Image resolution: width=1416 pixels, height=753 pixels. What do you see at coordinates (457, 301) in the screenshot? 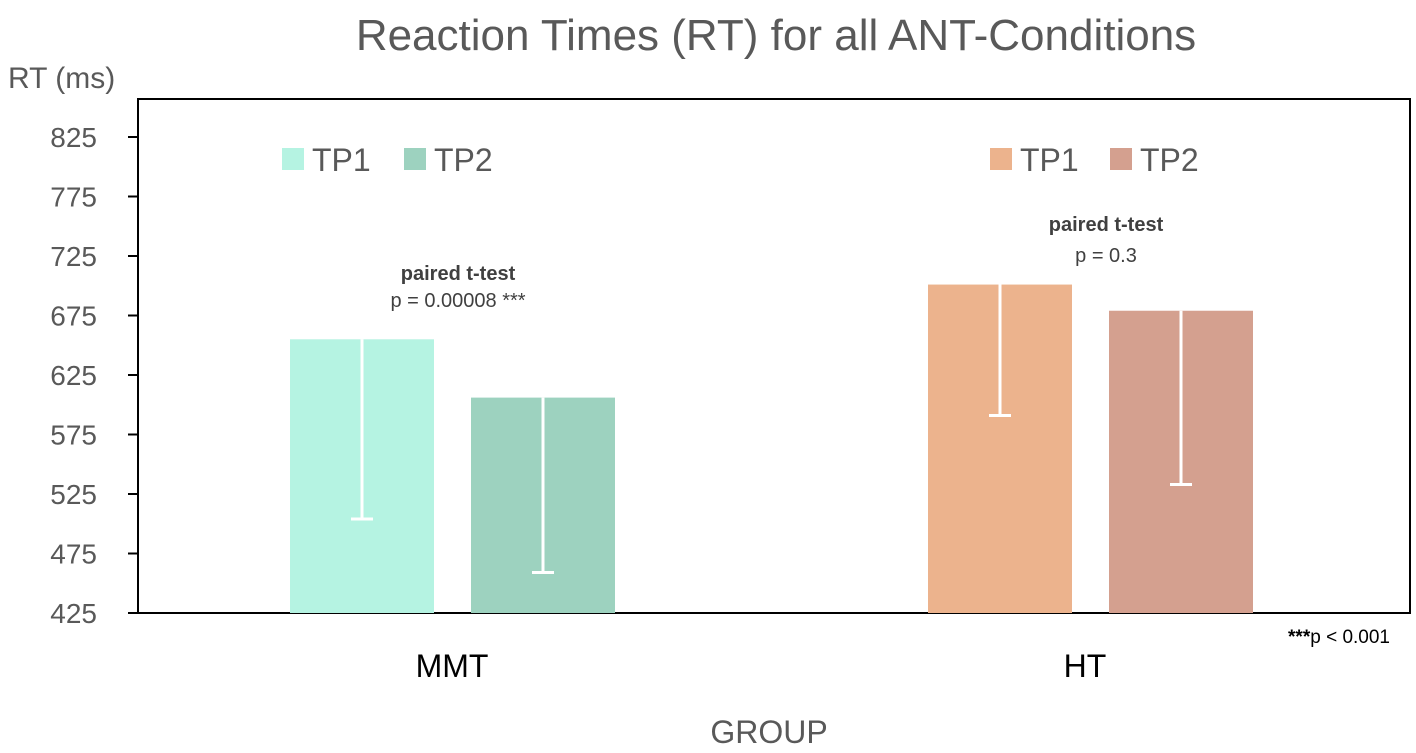
I see `annotation-p-mmt: p = 0.00008 ***` at bounding box center [457, 301].